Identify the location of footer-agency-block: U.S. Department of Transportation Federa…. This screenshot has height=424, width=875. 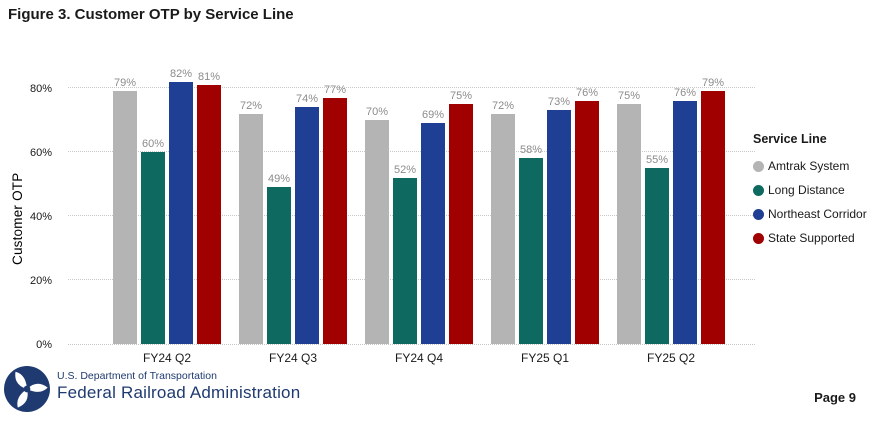
(178, 386).